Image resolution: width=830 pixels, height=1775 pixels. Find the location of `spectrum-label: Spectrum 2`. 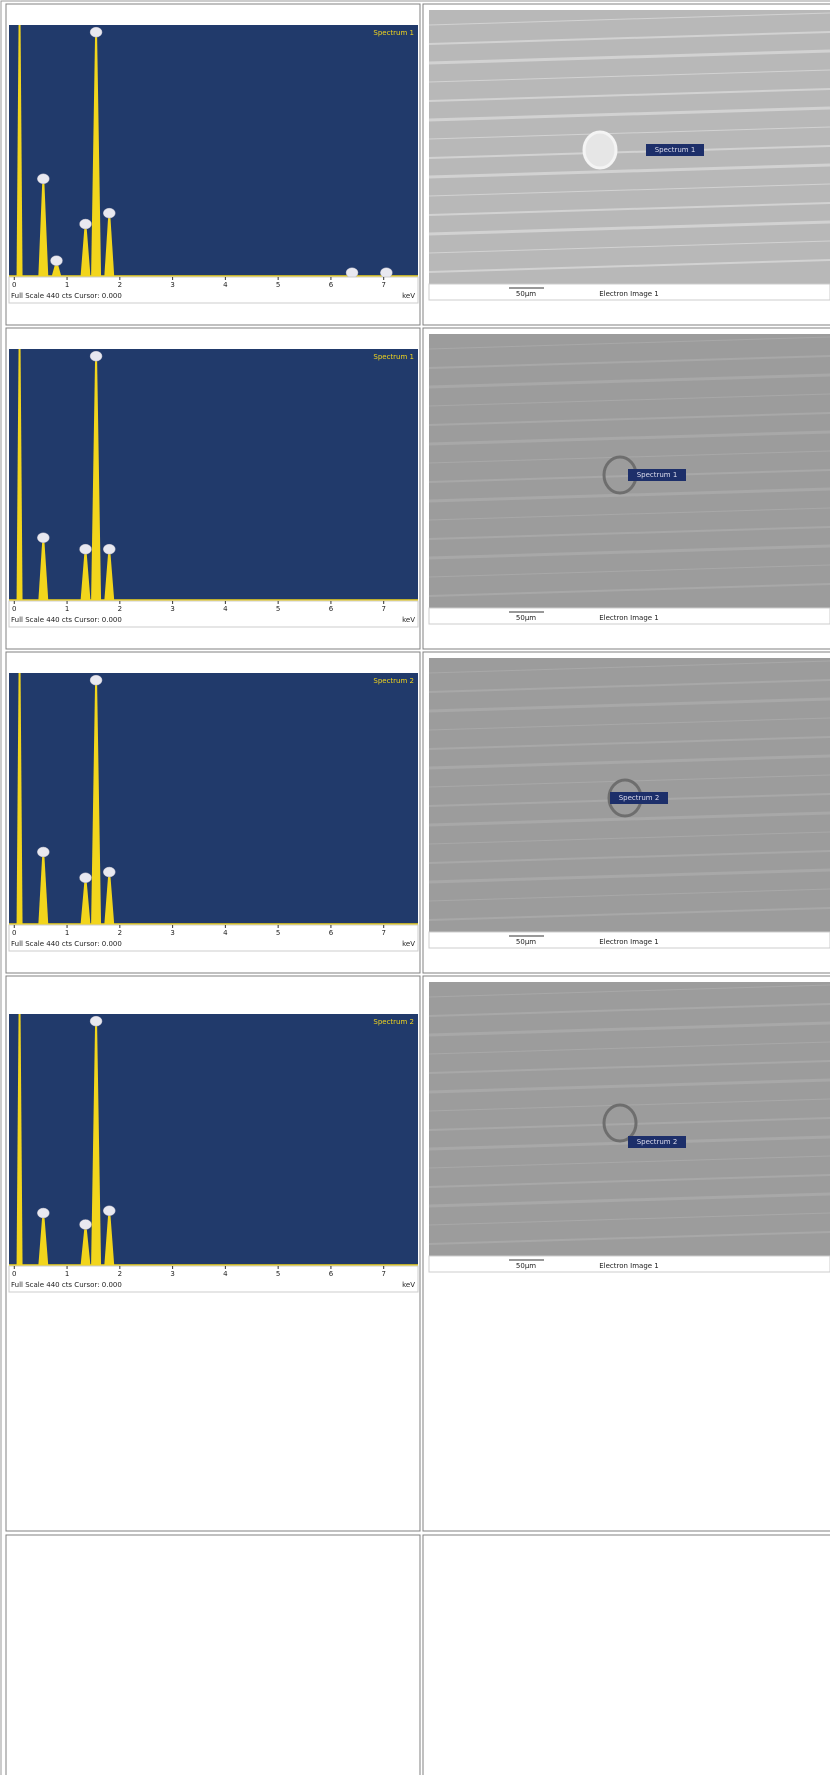

spectrum-label: Spectrum 2 is located at coordinates (639, 798).